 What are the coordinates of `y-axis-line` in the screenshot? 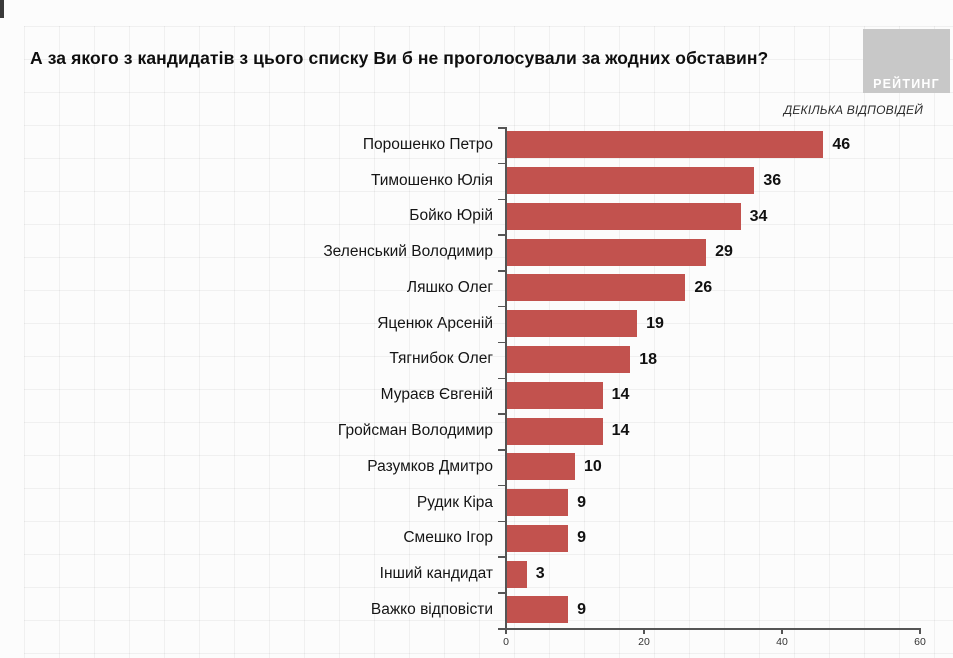 It's located at (506, 377).